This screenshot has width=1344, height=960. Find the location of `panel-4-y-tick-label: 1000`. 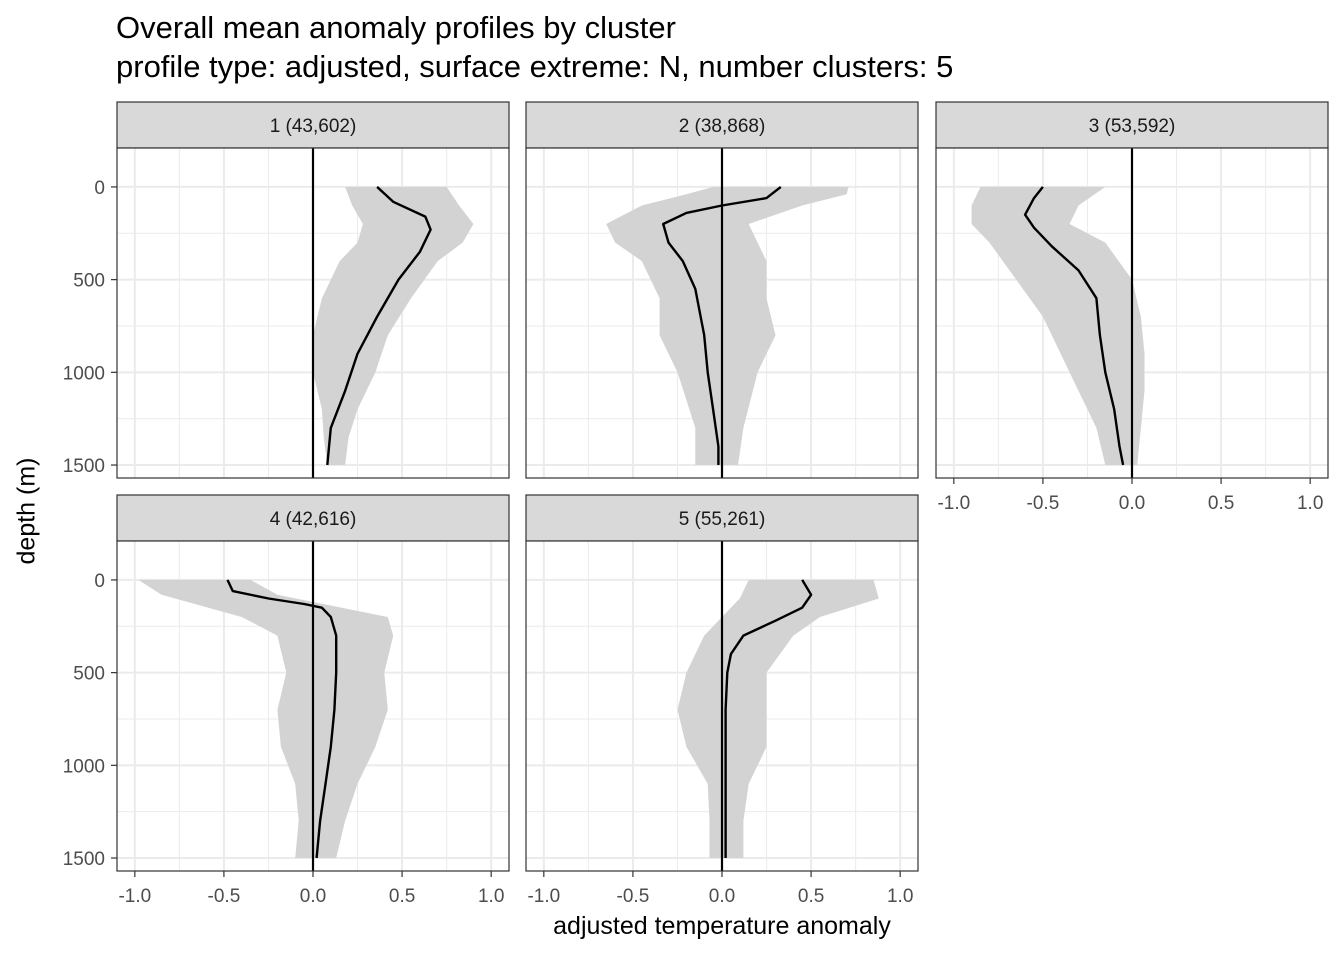

panel-4-y-tick-label: 1000 is located at coordinates (84, 766).